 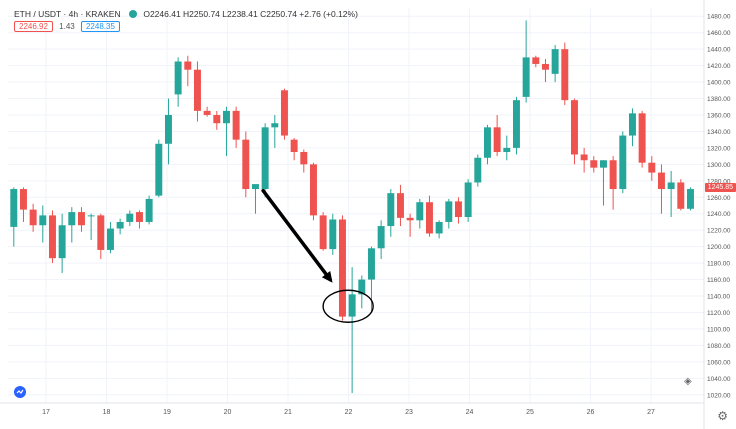 What do you see at coordinates (288, 412) in the screenshot?
I see `x-tick-label: 21` at bounding box center [288, 412].